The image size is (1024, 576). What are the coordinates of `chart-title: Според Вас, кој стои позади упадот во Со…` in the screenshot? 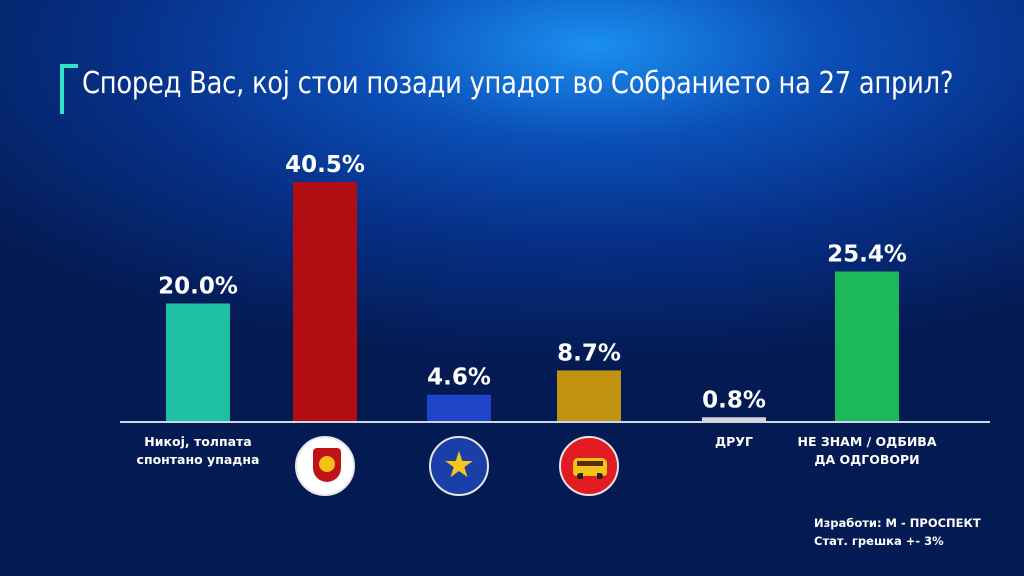 It's located at (518, 83).